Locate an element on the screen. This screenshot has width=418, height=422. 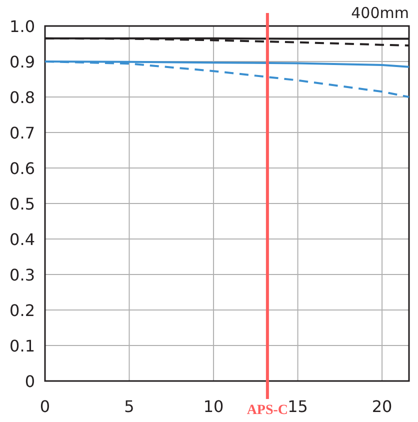
y-tick-label: 0.6 is located at coordinates (22, 168).